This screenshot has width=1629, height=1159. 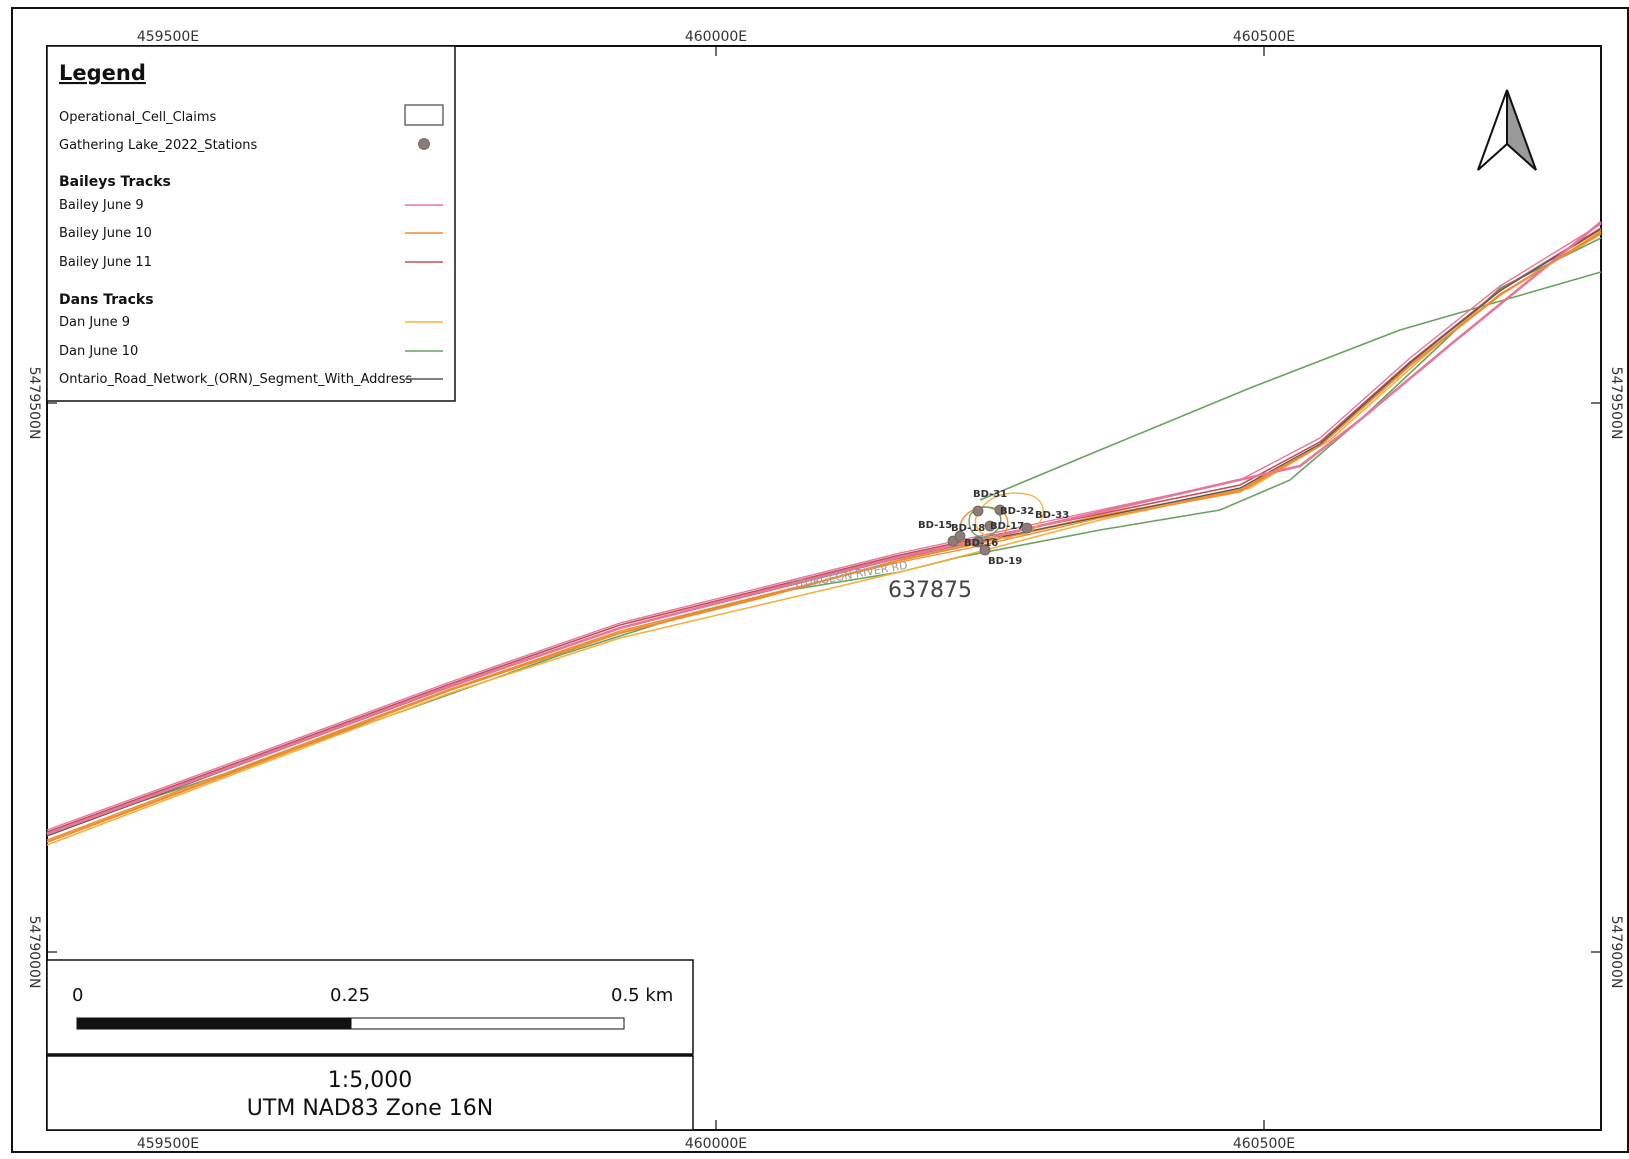 I want to click on scale-info-box, so click(x=370, y=1093).